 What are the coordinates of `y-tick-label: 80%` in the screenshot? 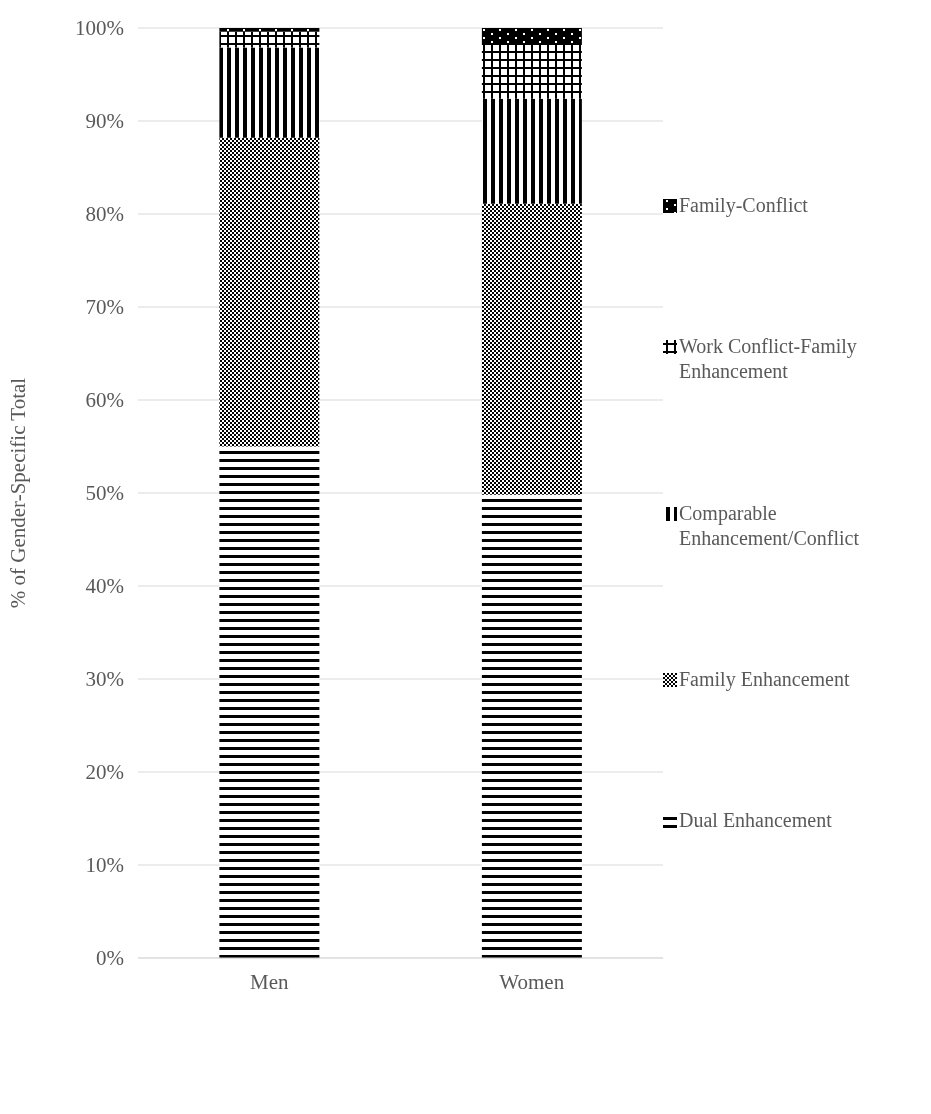 It's located at (104, 214).